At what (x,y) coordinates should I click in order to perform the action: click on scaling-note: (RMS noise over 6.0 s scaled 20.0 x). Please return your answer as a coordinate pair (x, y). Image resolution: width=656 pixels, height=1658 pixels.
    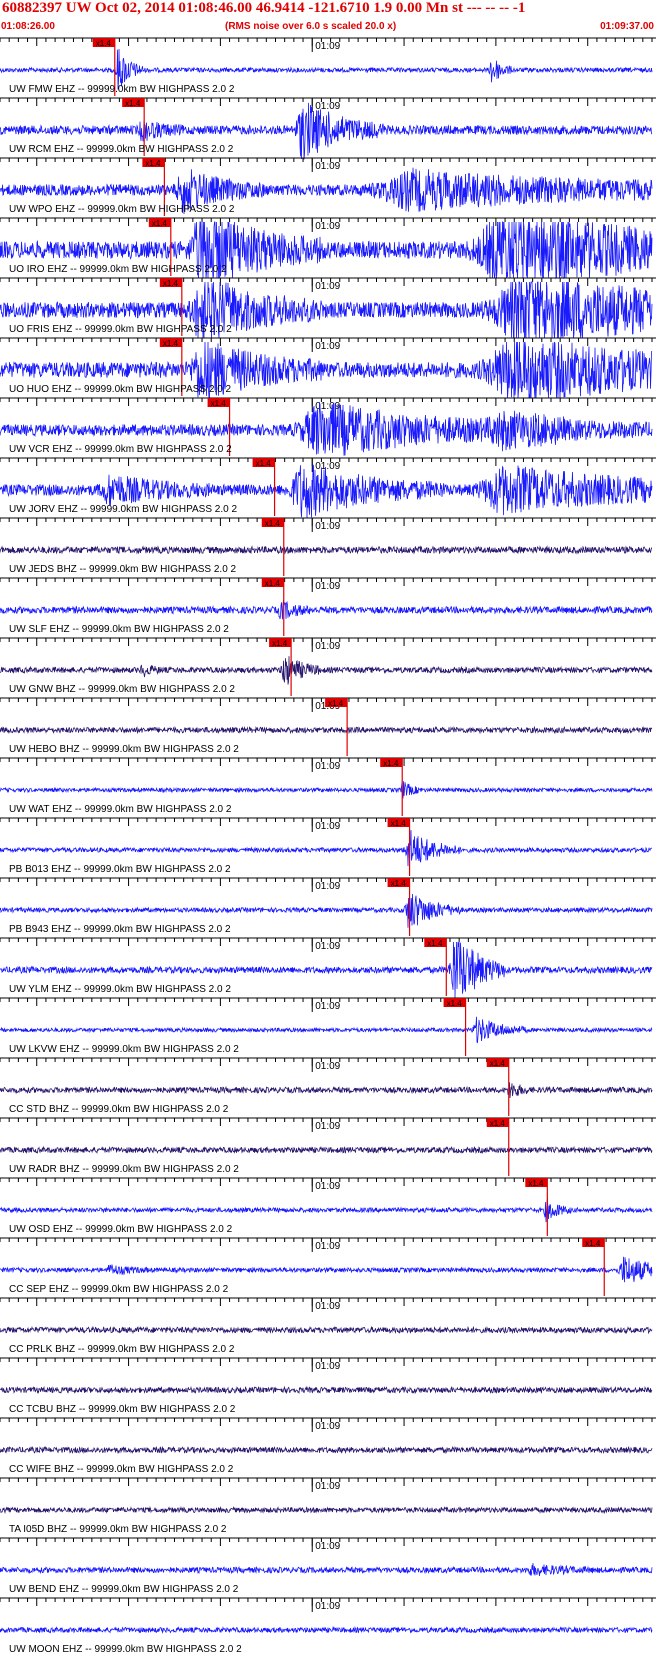
    Looking at the image, I should click on (311, 26).